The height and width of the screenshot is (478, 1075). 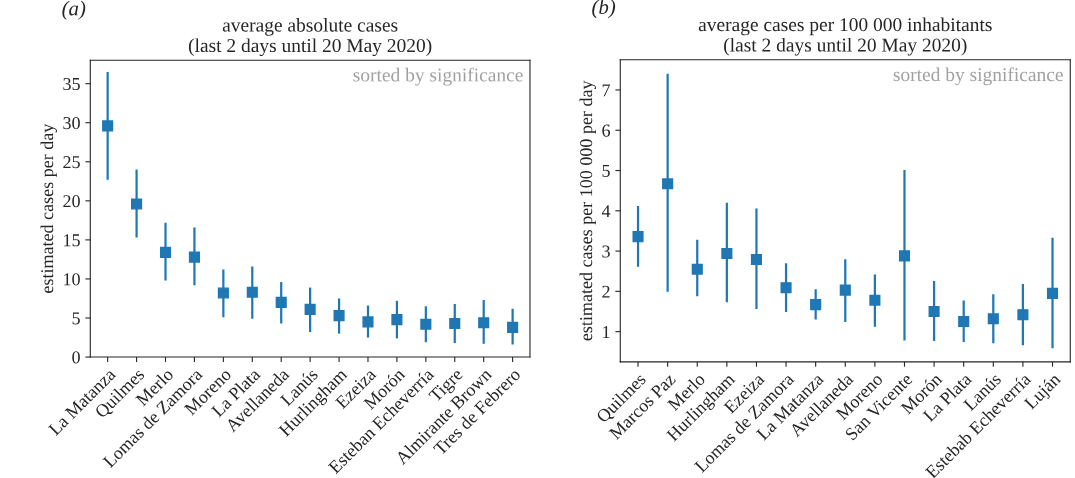 What do you see at coordinates (71, 162) in the screenshot?
I see `y-tick-label: 25` at bounding box center [71, 162].